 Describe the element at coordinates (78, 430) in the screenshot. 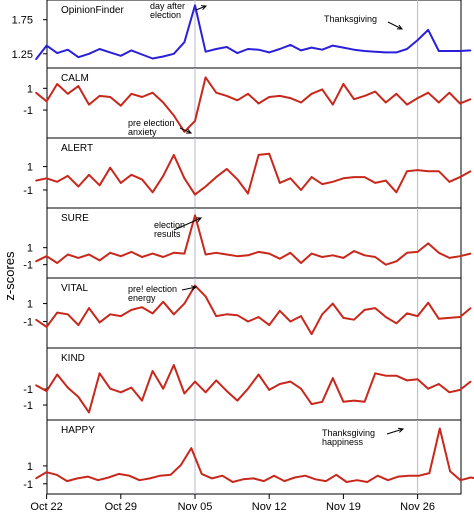

I see `panel-title: HAPPY` at that location.